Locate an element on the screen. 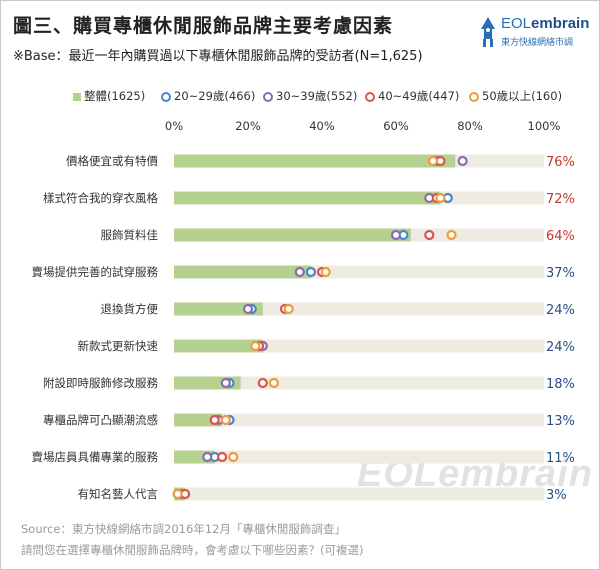 This screenshot has width=600, height=570. value-label: 18% is located at coordinates (560, 384).